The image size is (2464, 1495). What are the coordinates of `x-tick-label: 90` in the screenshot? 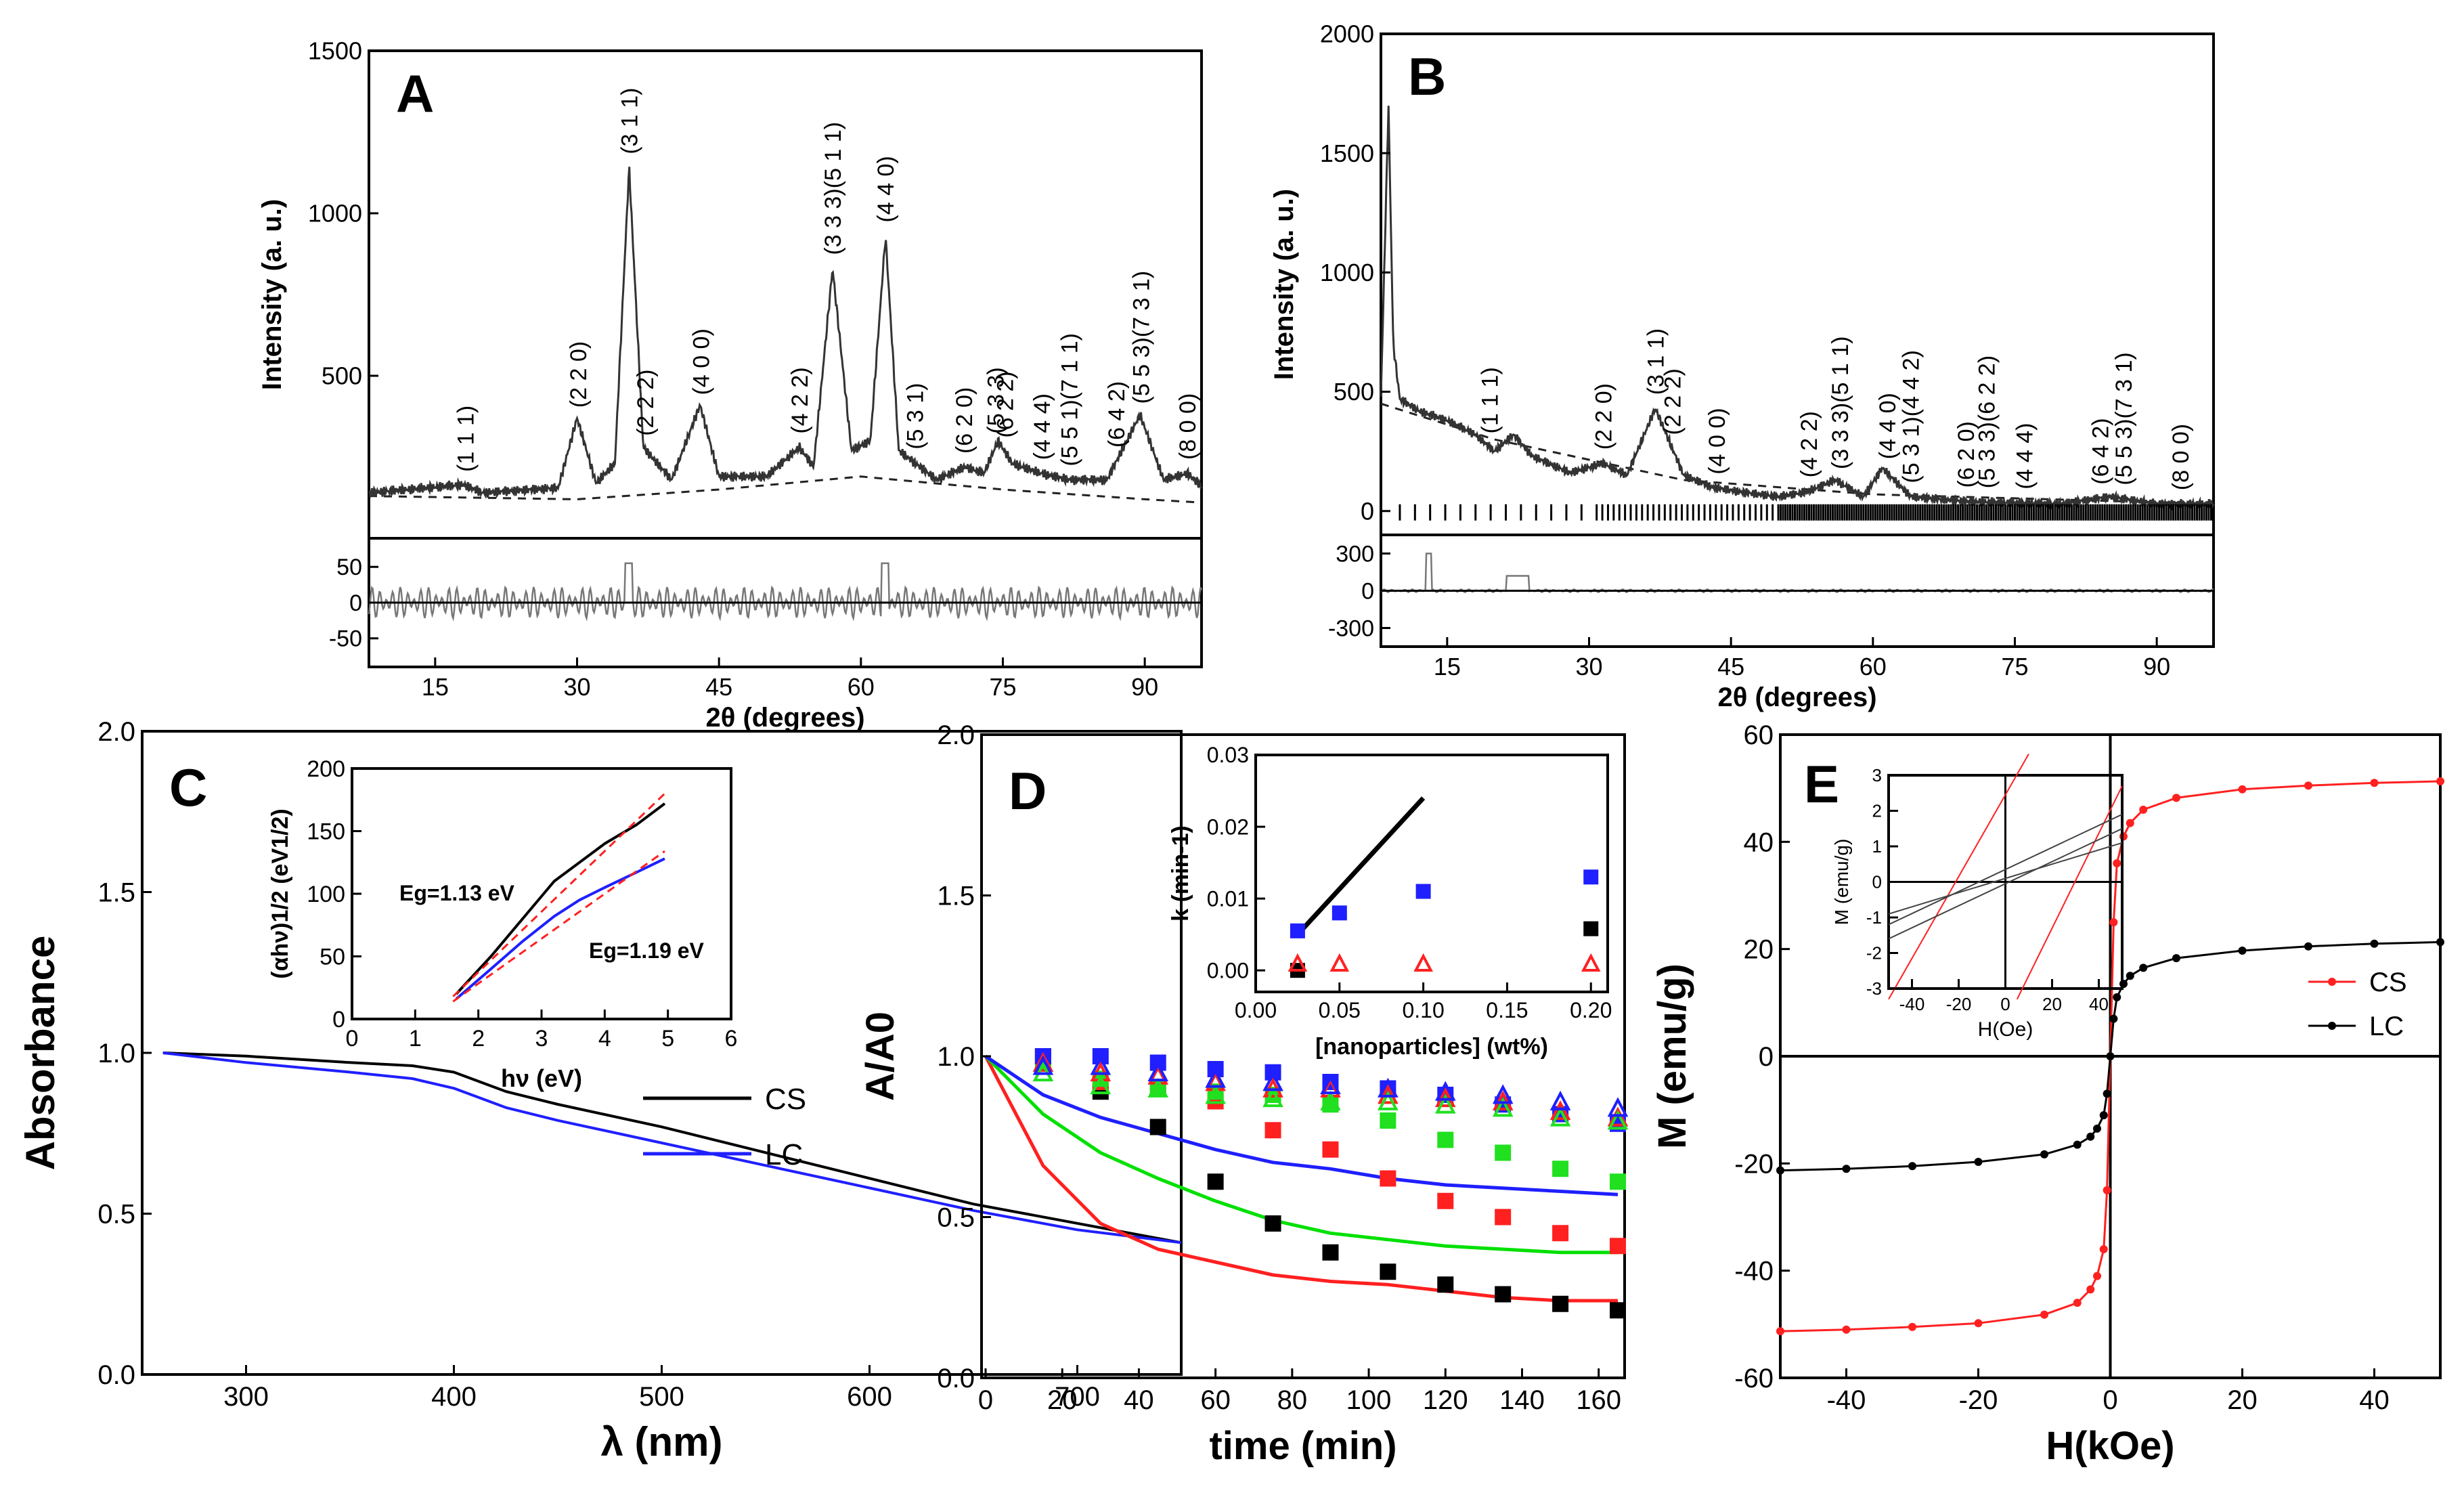 It's located at (1145, 687).